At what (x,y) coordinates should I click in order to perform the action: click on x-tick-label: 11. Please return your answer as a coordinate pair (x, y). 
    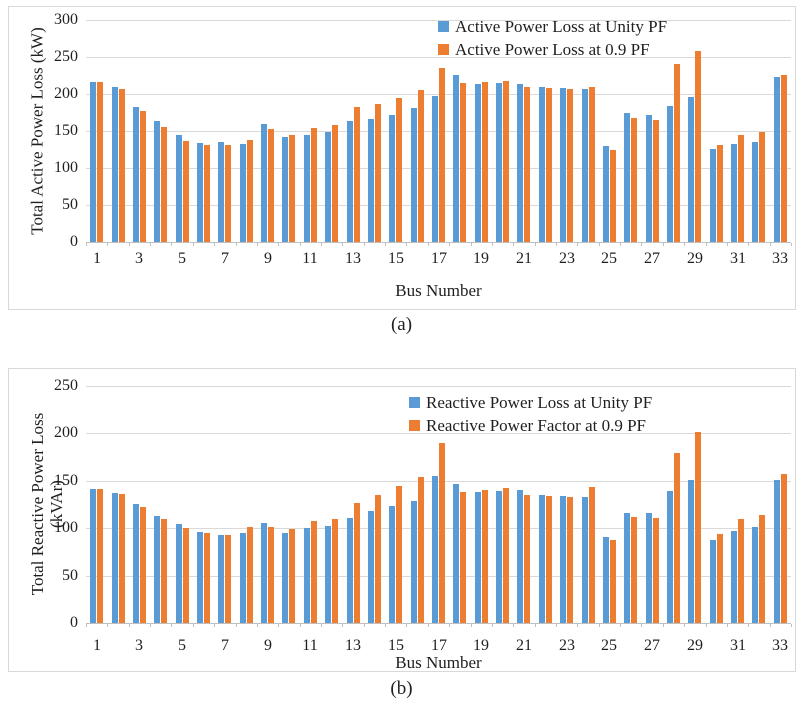
    Looking at the image, I should click on (310, 645).